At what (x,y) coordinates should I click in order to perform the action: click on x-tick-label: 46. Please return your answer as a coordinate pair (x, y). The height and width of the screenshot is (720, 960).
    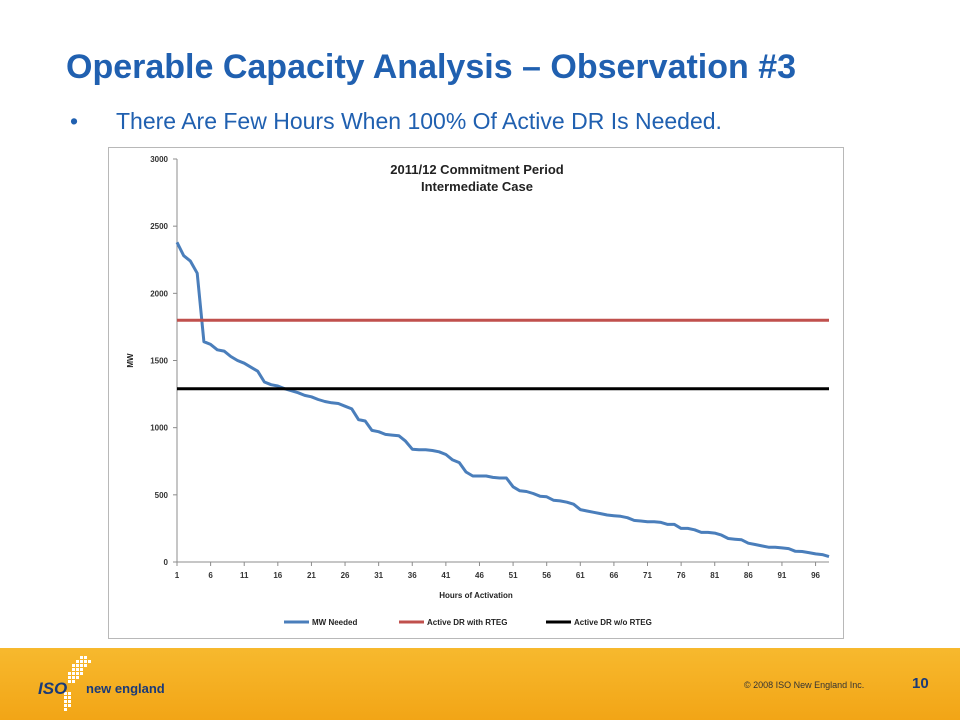
    Looking at the image, I should click on (479, 575).